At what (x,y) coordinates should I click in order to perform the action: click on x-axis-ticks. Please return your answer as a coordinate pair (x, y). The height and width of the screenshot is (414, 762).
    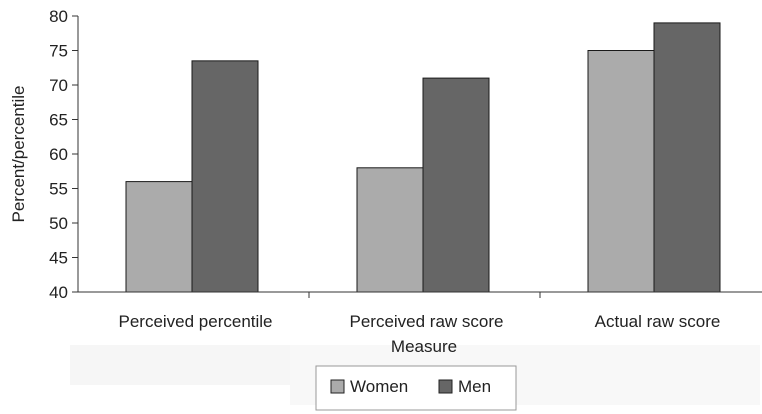
    Looking at the image, I should click on (424, 295).